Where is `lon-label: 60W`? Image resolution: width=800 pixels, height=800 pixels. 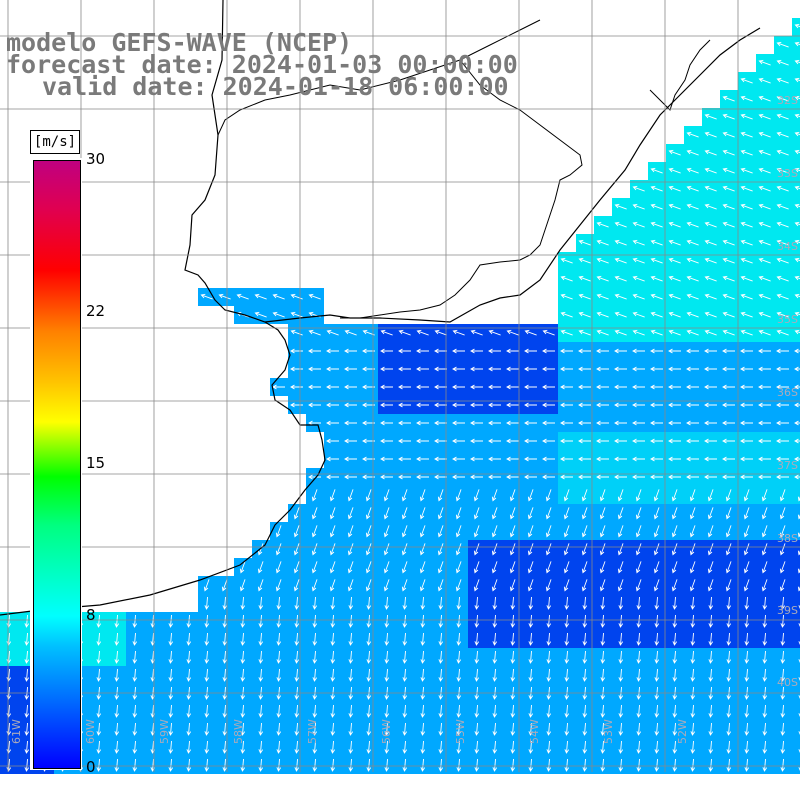
lon-label: 60W is located at coordinates (90, 731).